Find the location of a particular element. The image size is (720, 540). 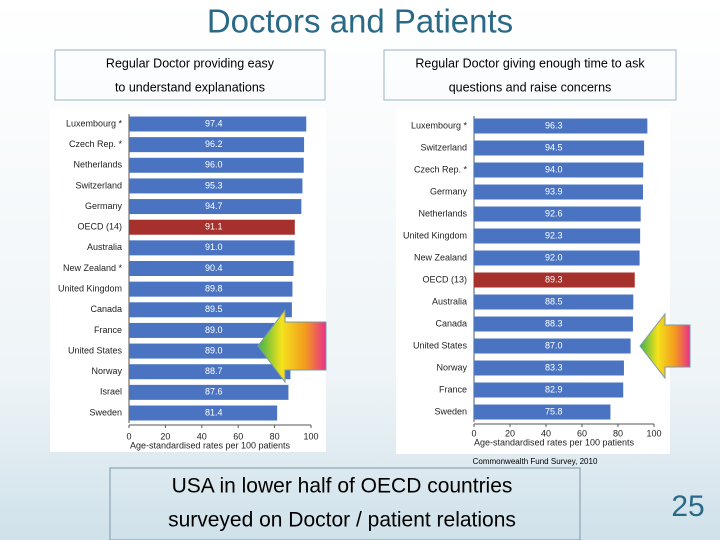

value-label: 92.0 is located at coordinates (554, 257).